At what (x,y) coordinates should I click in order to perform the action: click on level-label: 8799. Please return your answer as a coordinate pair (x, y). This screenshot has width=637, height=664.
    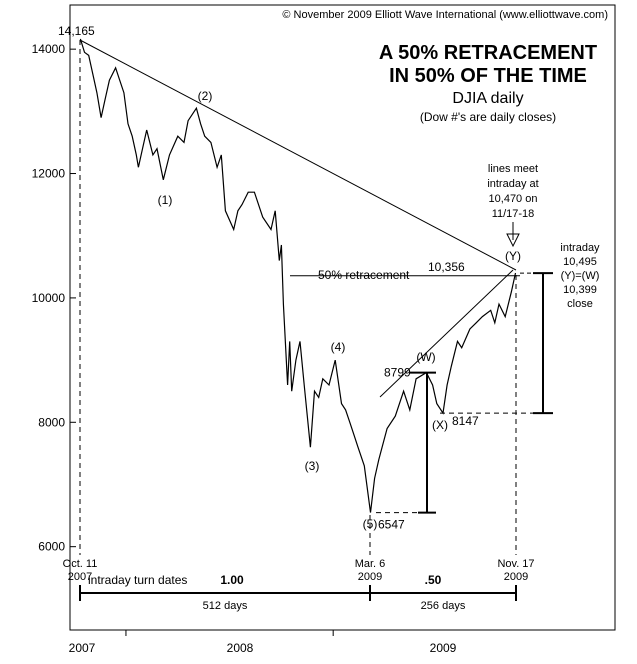
    Looking at the image, I should click on (397, 373).